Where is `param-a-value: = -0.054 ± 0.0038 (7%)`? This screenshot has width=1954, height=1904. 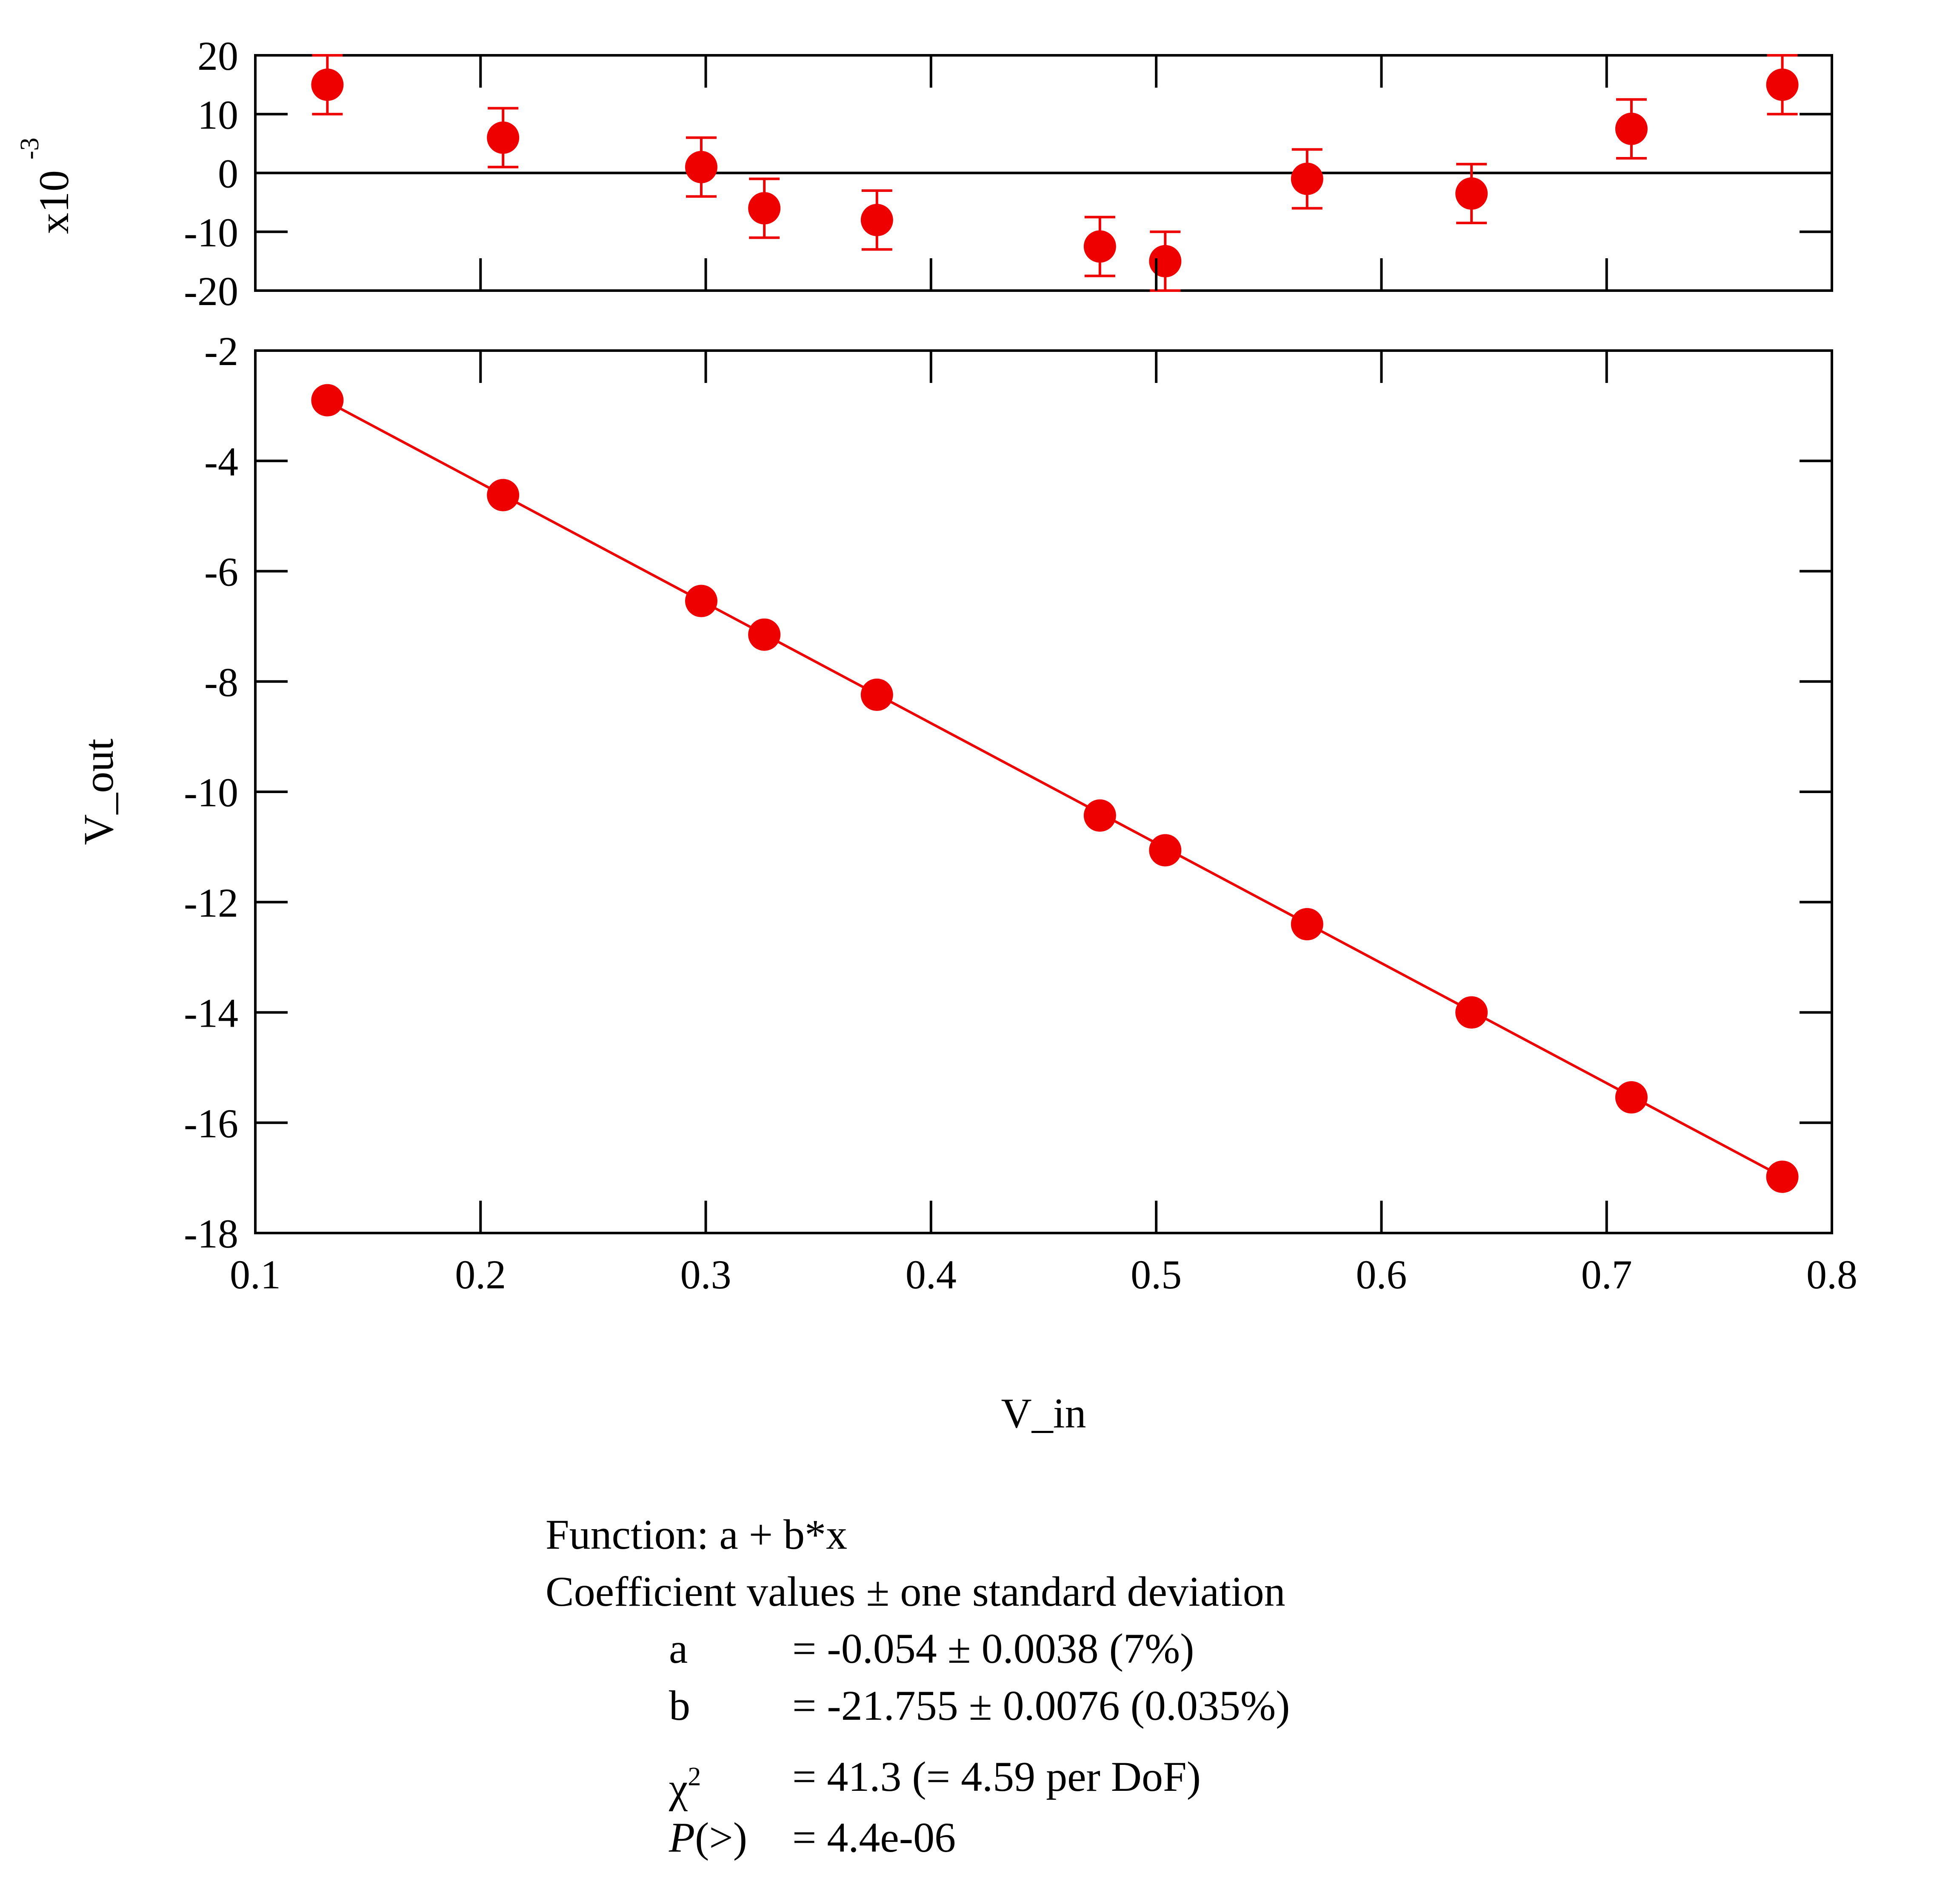
param-a-value: = -0.054 ± 0.0038 (7%) is located at coordinates (993, 1648).